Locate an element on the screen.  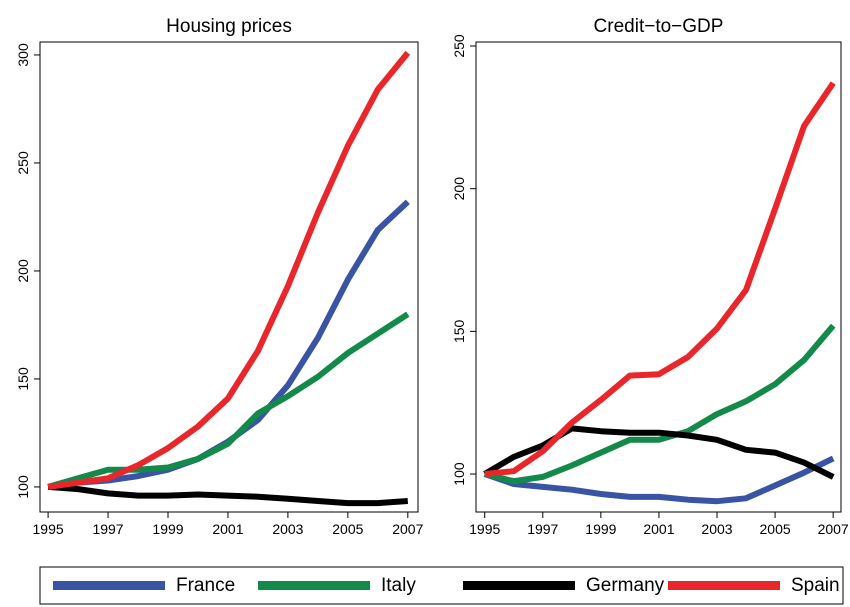
legend-box is located at coordinates (441, 585).